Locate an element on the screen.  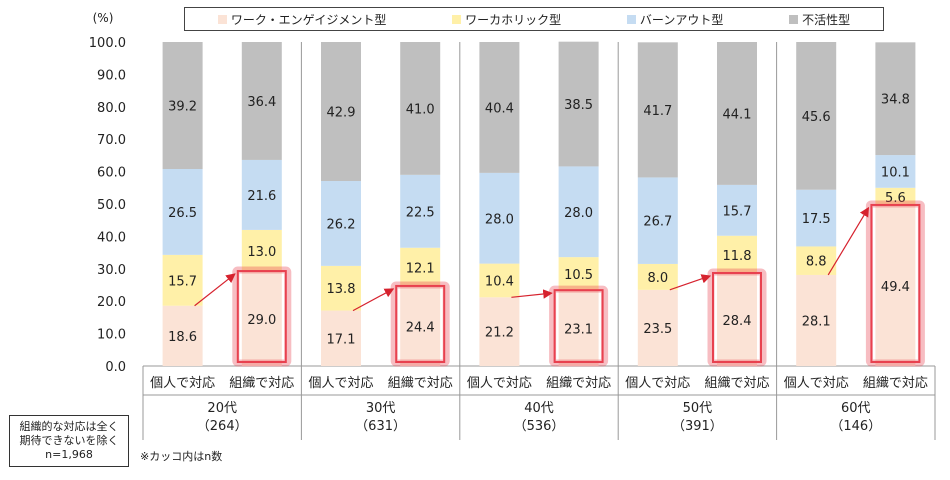
bar-data-label: 44.1 is located at coordinates (737, 114).